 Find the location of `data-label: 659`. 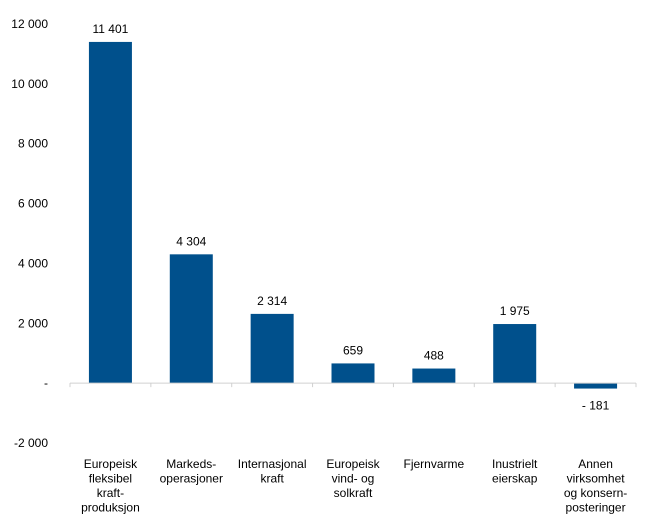

data-label: 659 is located at coordinates (353, 350).